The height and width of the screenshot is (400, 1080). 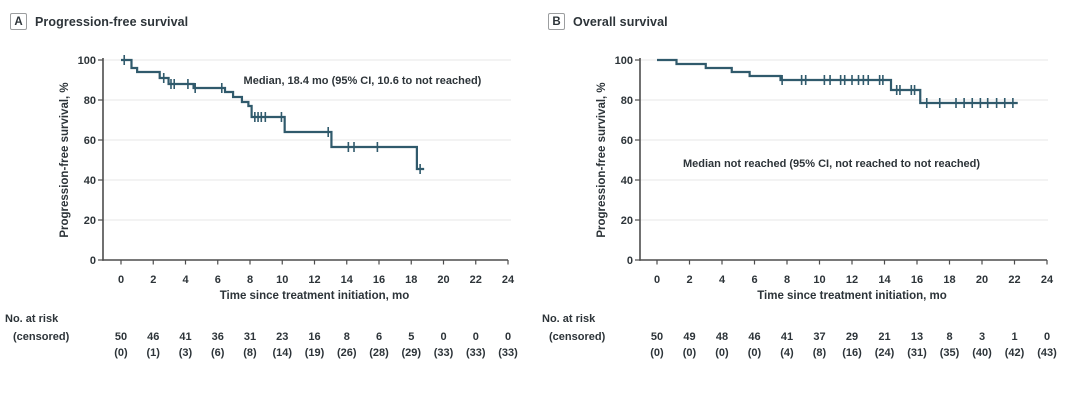 What do you see at coordinates (154, 353) in the screenshot?
I see `censored-count: (1)` at bounding box center [154, 353].